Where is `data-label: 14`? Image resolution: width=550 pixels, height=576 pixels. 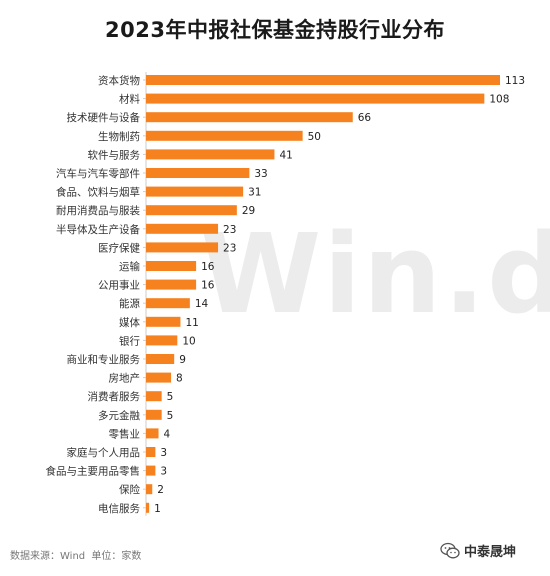
data-label: 14 is located at coordinates (202, 304).